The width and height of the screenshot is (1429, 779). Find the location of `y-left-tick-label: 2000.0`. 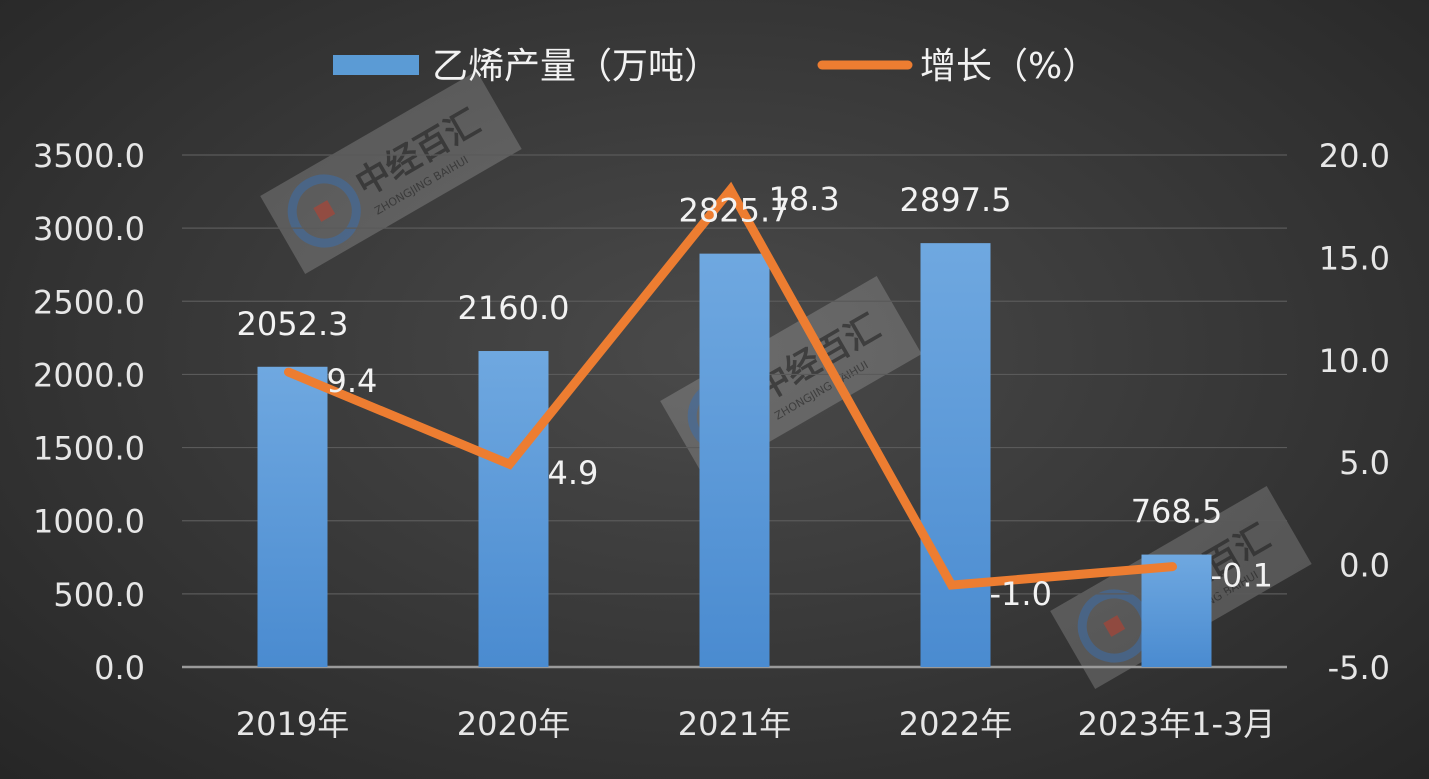

y-left-tick-label: 2000.0 is located at coordinates (89, 375).